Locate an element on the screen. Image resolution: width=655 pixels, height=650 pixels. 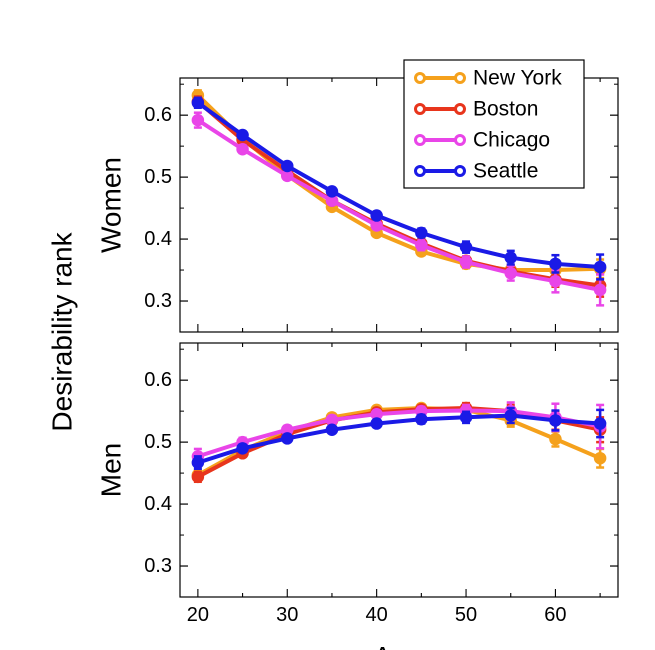
x-tick-label: 50 is located at coordinates (466, 615).